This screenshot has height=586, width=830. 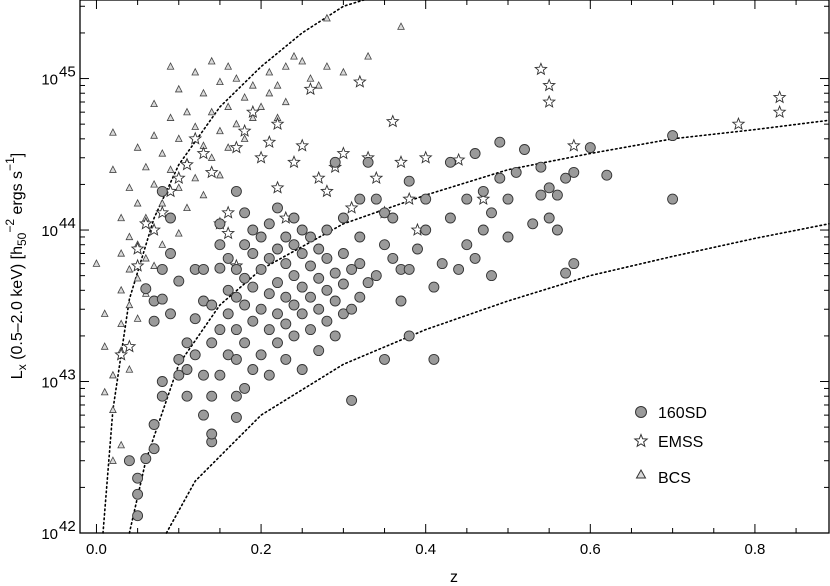 What do you see at coordinates (10, 226) in the screenshot?
I see `y-axis-title-h-sup: −2` at bounding box center [10, 226].